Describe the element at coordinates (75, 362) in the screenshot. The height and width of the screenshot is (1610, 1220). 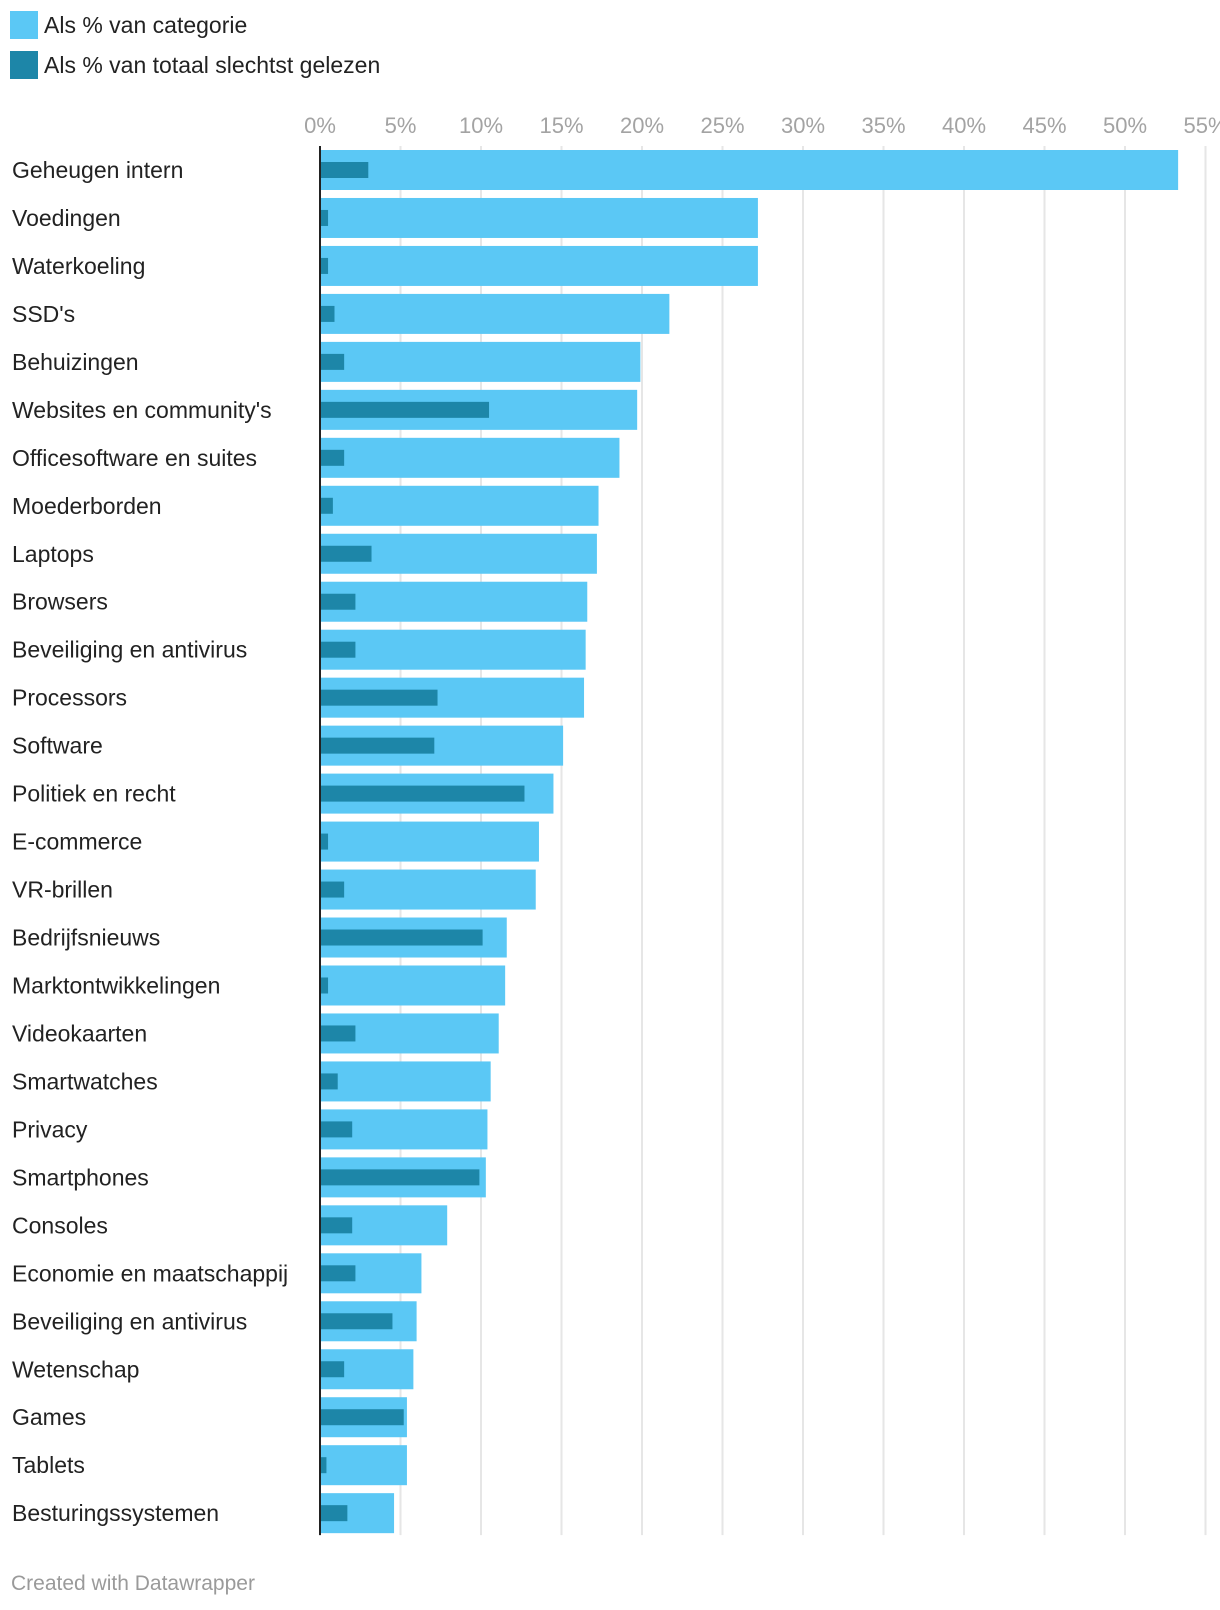
I see `category-label: Behuizingen` at that location.